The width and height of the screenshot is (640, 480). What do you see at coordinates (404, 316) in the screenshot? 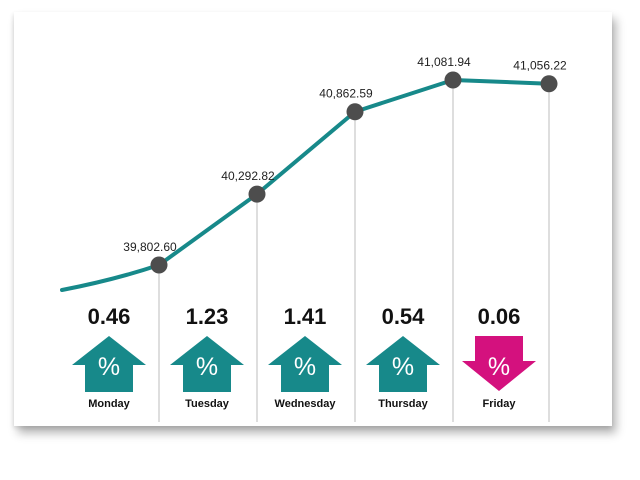
I see `percent-change-value: 0.54` at bounding box center [404, 316].